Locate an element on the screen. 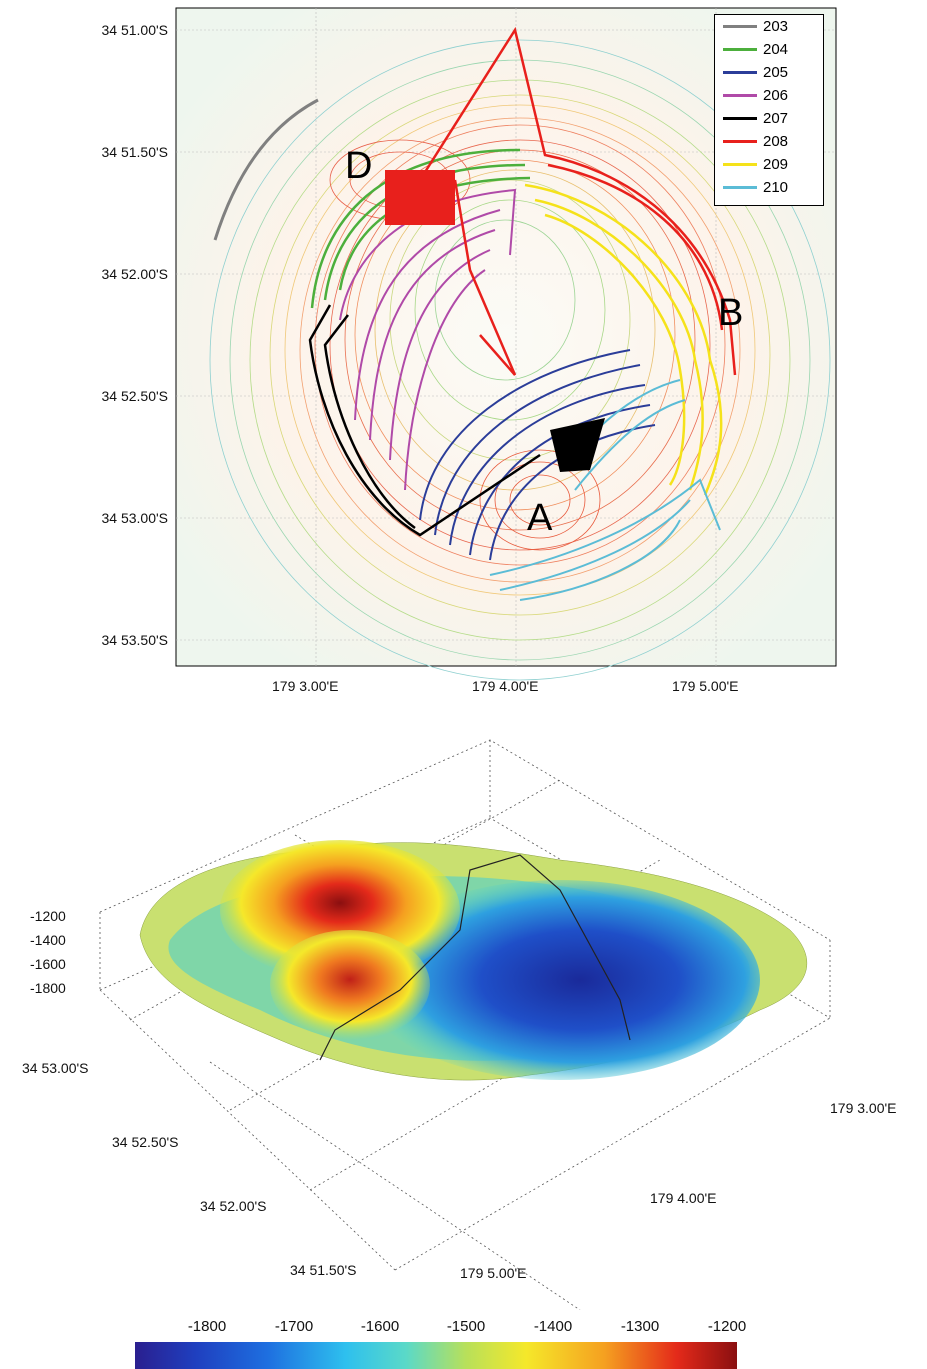 Image resolution: width=927 pixels, height=1369 pixels. map-y-tick: 34 53.00'S is located at coordinates (134, 518).